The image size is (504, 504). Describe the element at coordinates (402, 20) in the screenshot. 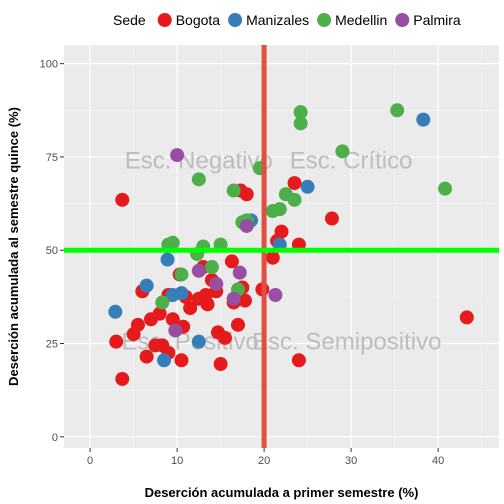

I see `legend-key-palmira` at that location.